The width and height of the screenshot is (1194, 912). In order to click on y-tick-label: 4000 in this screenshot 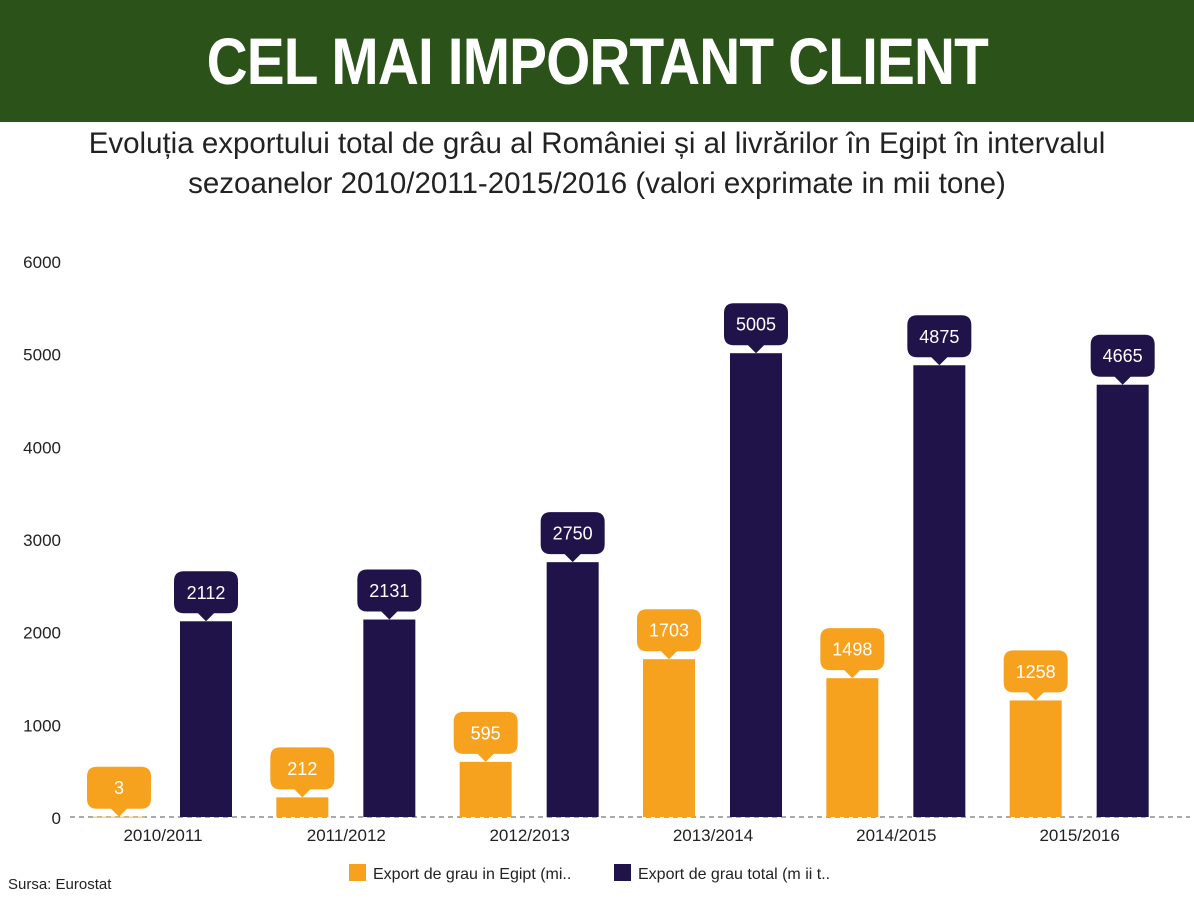, I will do `click(42, 447)`.